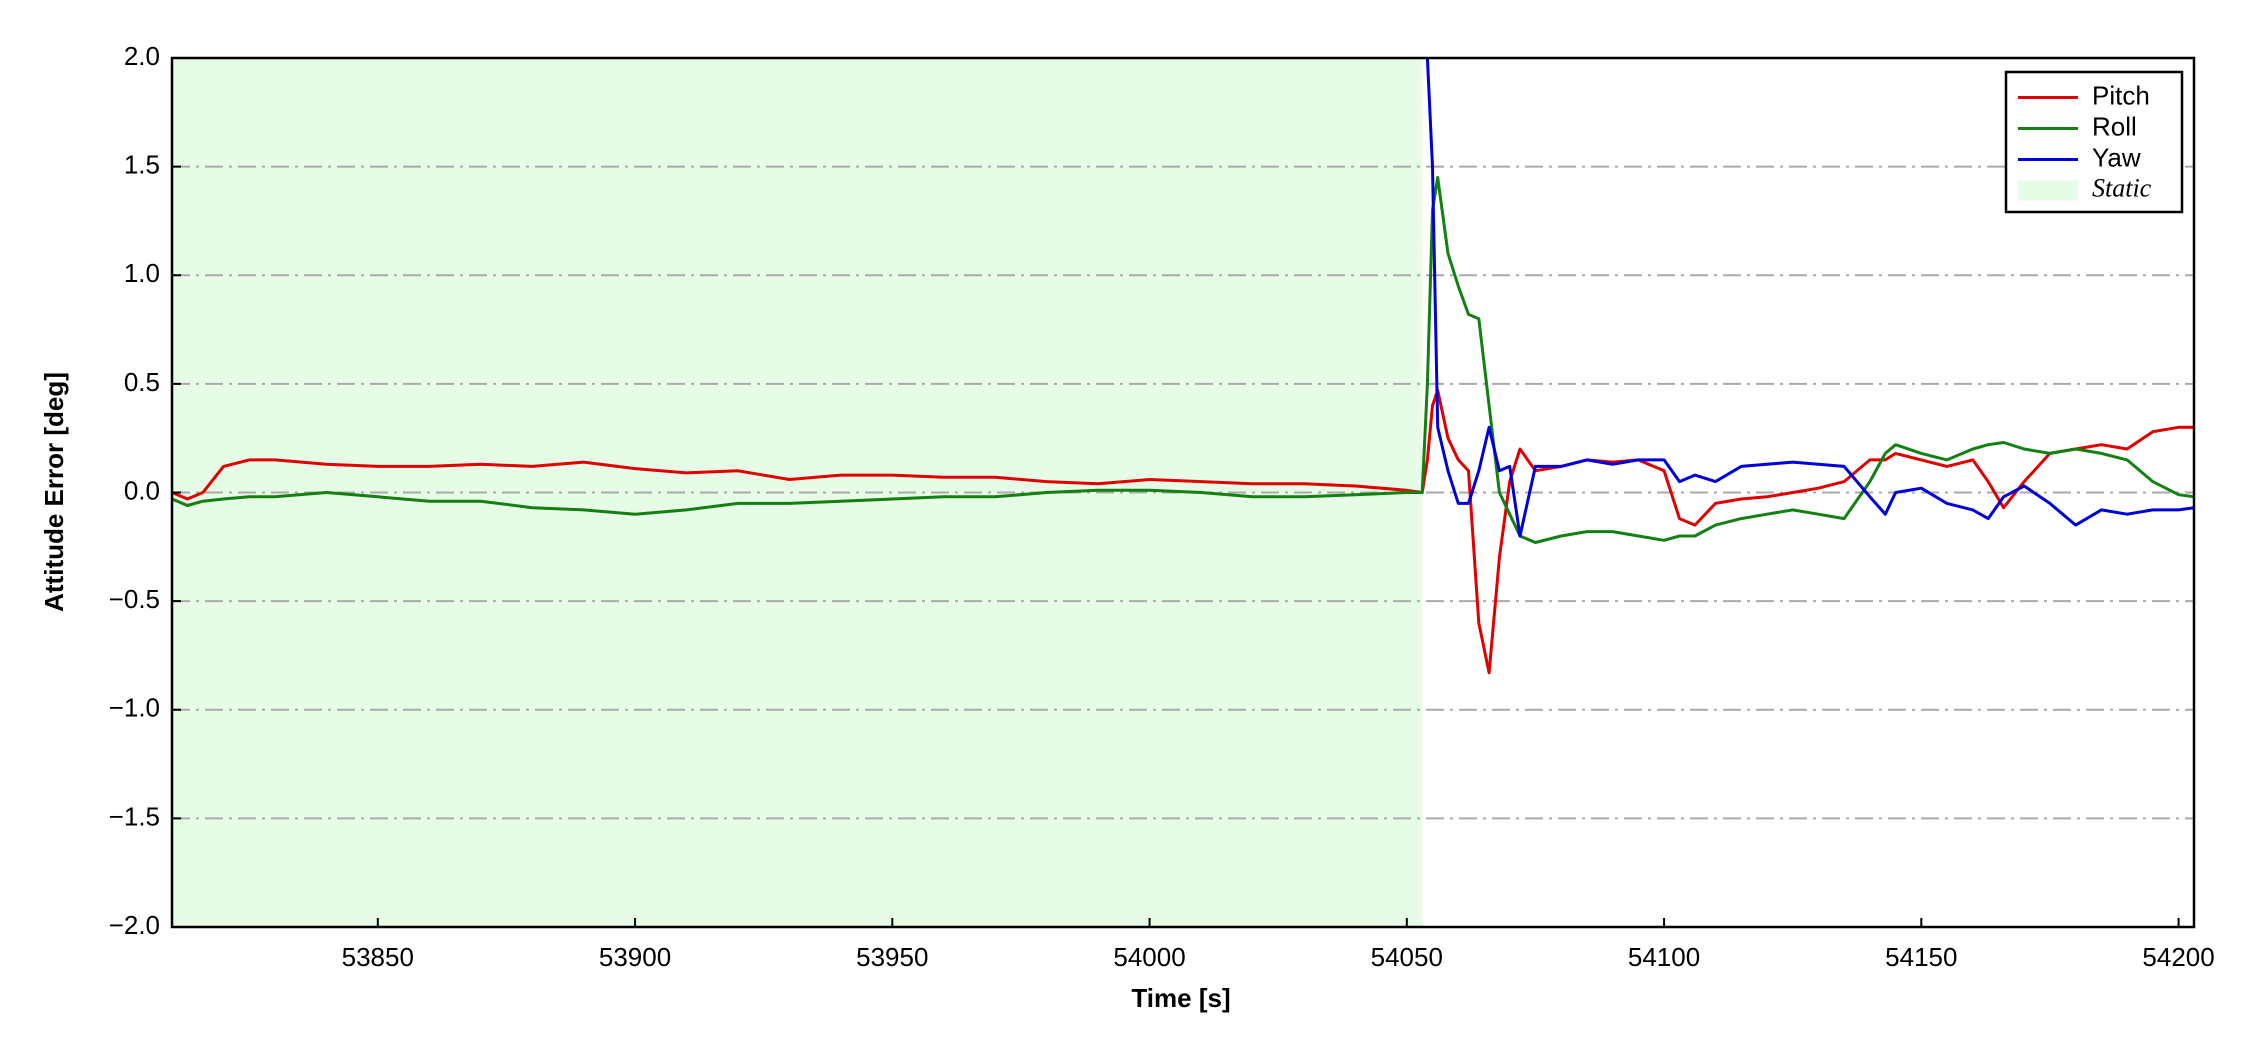 Image resolution: width=2250 pixels, height=1050 pixels. Describe the element at coordinates (134, 925) in the screenshot. I see `y-tick-label: −2.0` at that location.